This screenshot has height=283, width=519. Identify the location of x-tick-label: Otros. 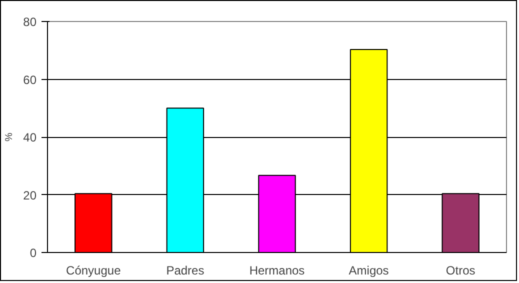
(461, 271).